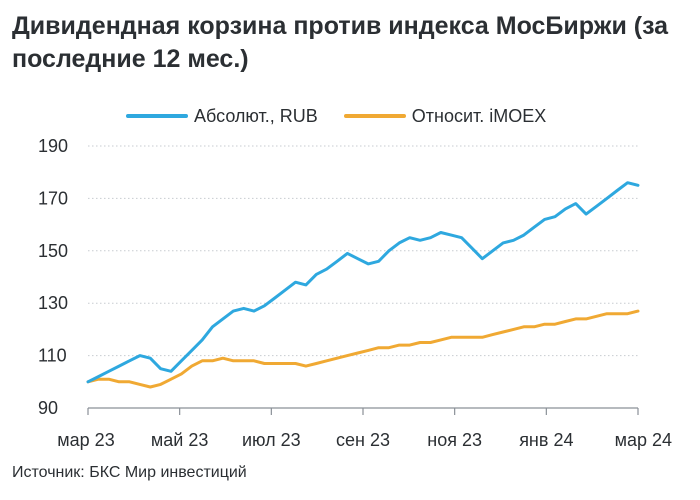 This screenshot has width=700, height=500. What do you see at coordinates (53, 146) in the screenshot?
I see `y-tick-label: 190` at bounding box center [53, 146].